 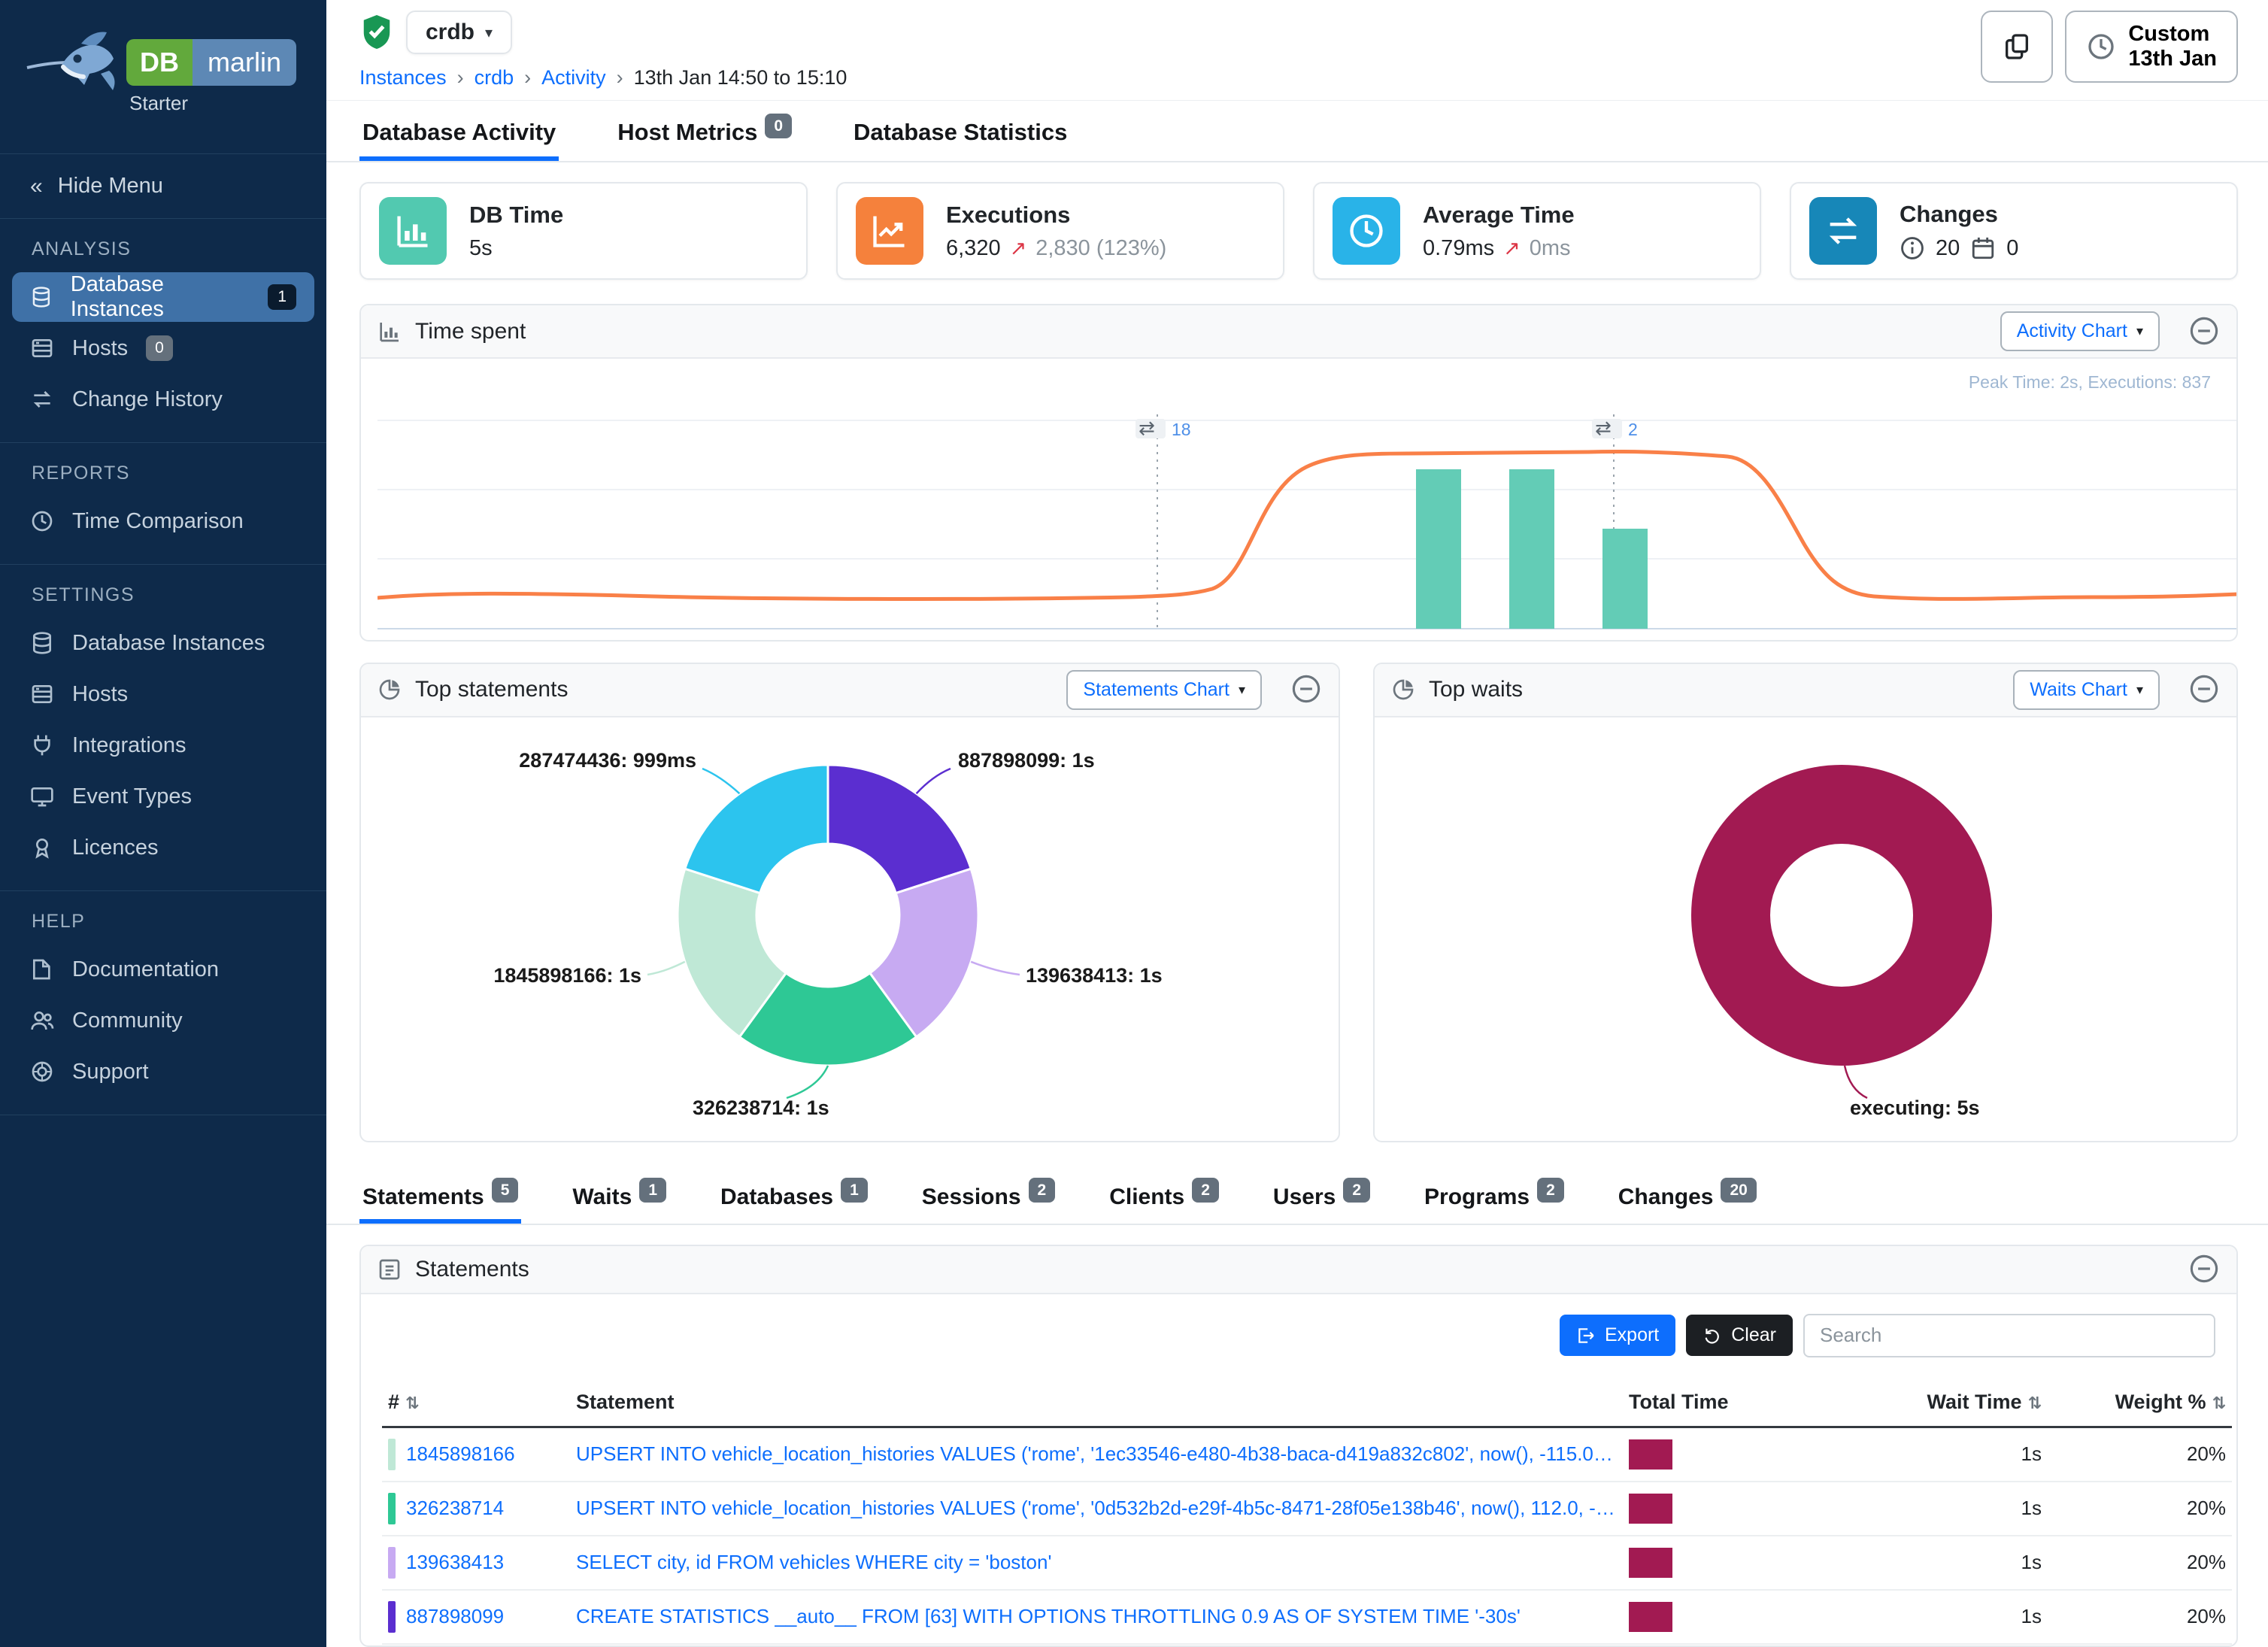 I want to click on tab-host-metrics: Host Metrics 0, so click(x=704, y=131).